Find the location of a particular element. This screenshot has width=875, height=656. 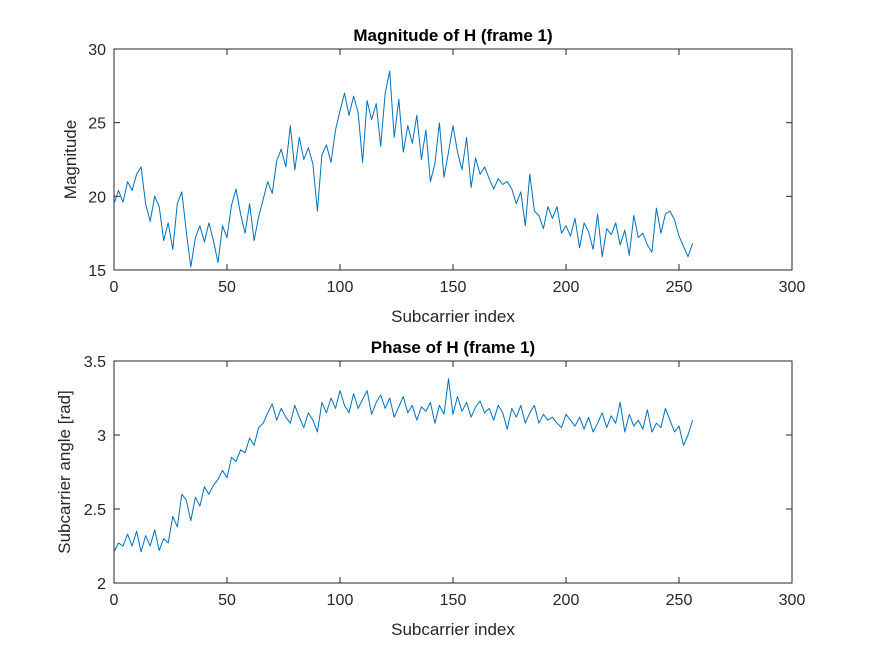

phase-y-tick-label: 2.5 is located at coordinates (95, 510).